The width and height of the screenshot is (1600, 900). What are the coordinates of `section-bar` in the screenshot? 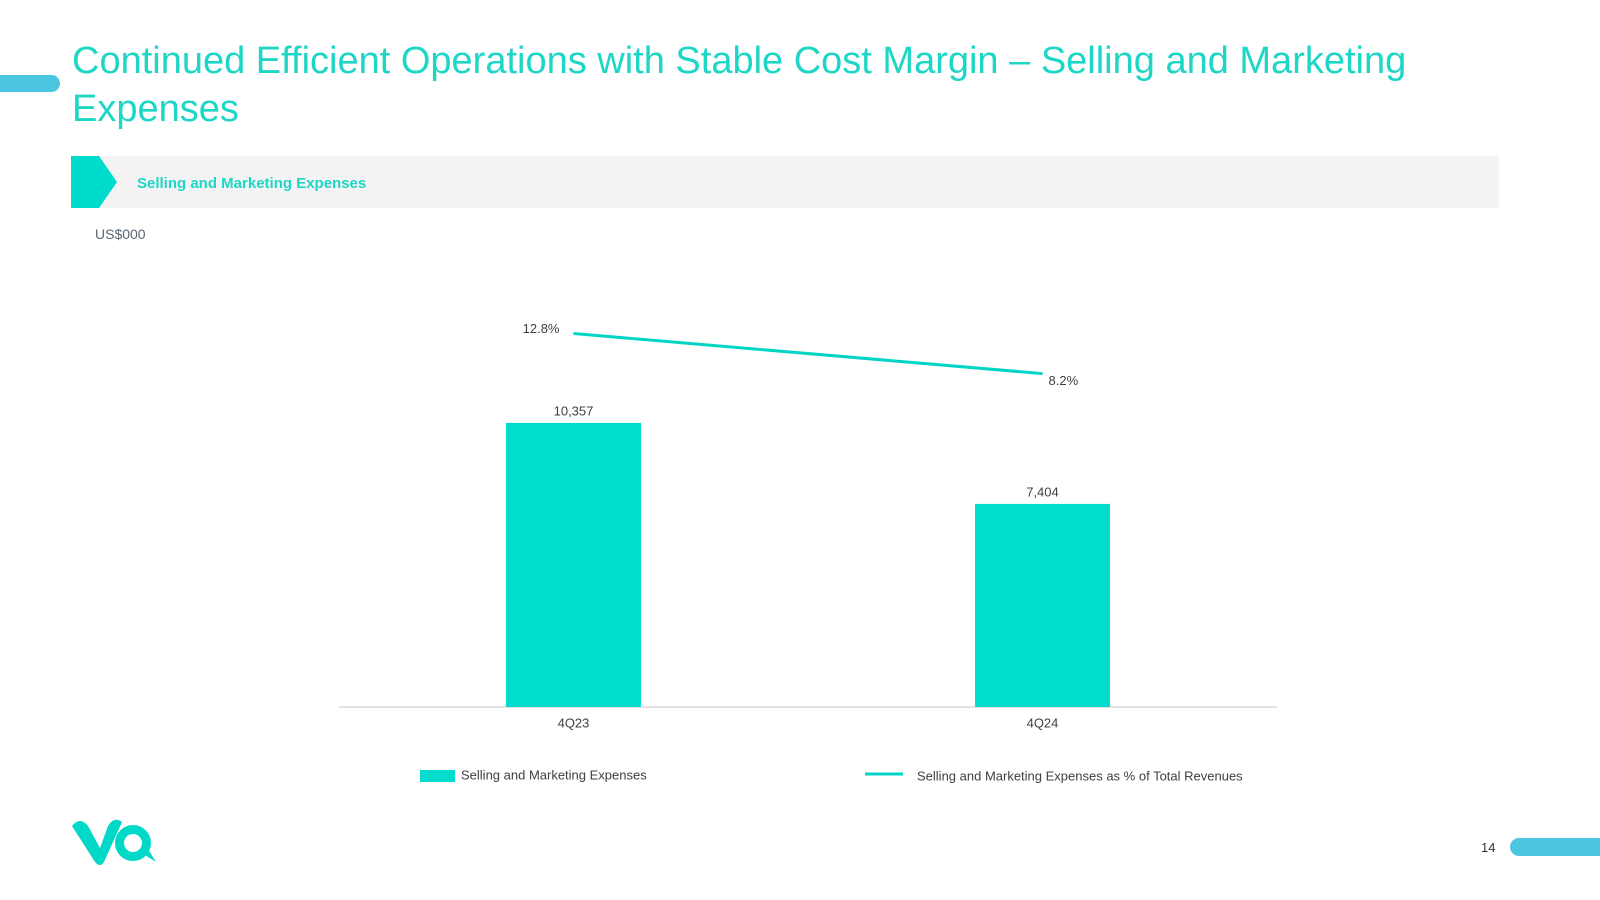 It's located at (785, 182).